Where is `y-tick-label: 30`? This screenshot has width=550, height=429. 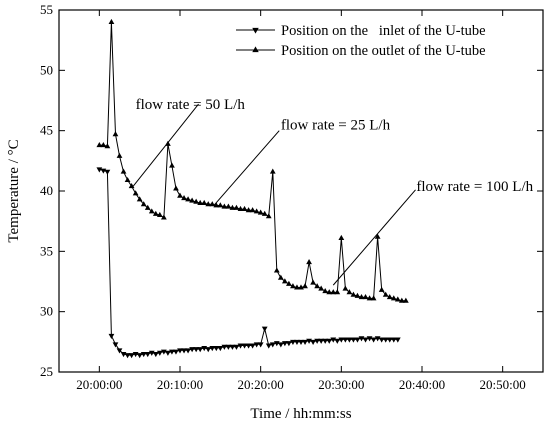 y-tick-label: 30 is located at coordinates (46, 311).